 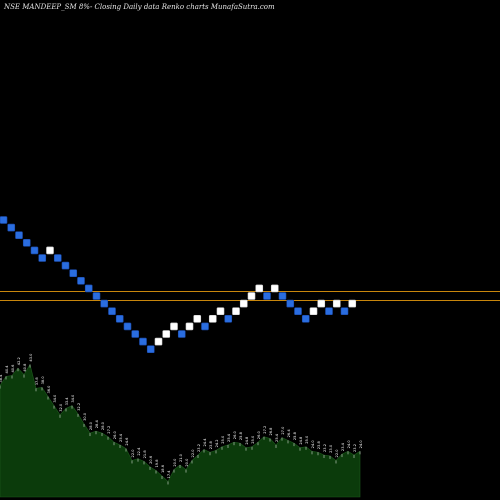 I want to click on volume-label: 38.4, so click(x=1, y=378).